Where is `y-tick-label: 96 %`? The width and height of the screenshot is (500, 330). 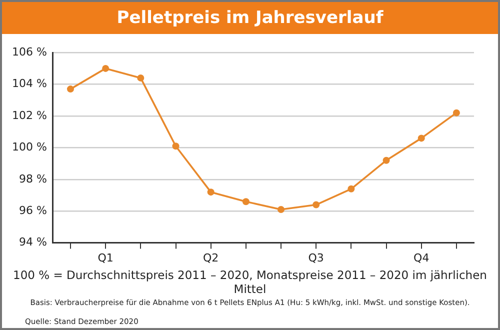 y-tick-label: 96 % is located at coordinates (32, 210).